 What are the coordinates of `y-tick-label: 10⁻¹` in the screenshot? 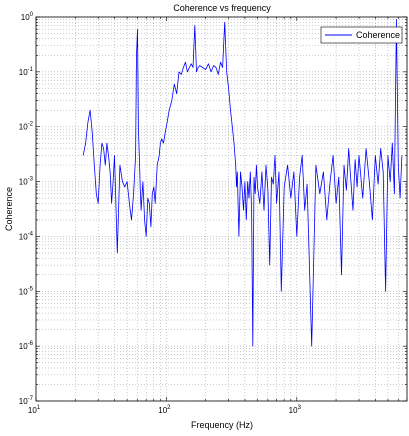 It's located at (26, 72).